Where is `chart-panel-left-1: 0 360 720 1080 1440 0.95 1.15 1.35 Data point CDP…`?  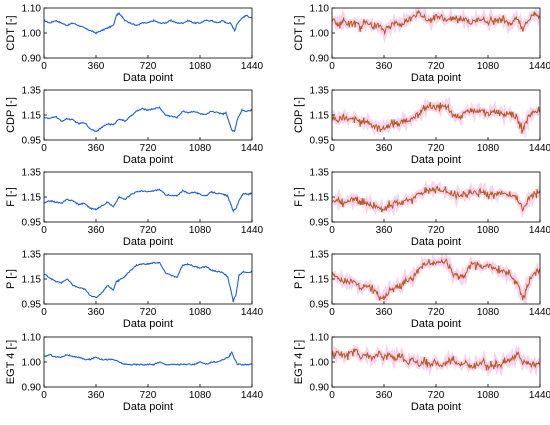
chart-panel-left-1: 0 360 720 1080 1440 0.95 1.15 1.35 Data point CDP… is located at coordinates (134, 126).